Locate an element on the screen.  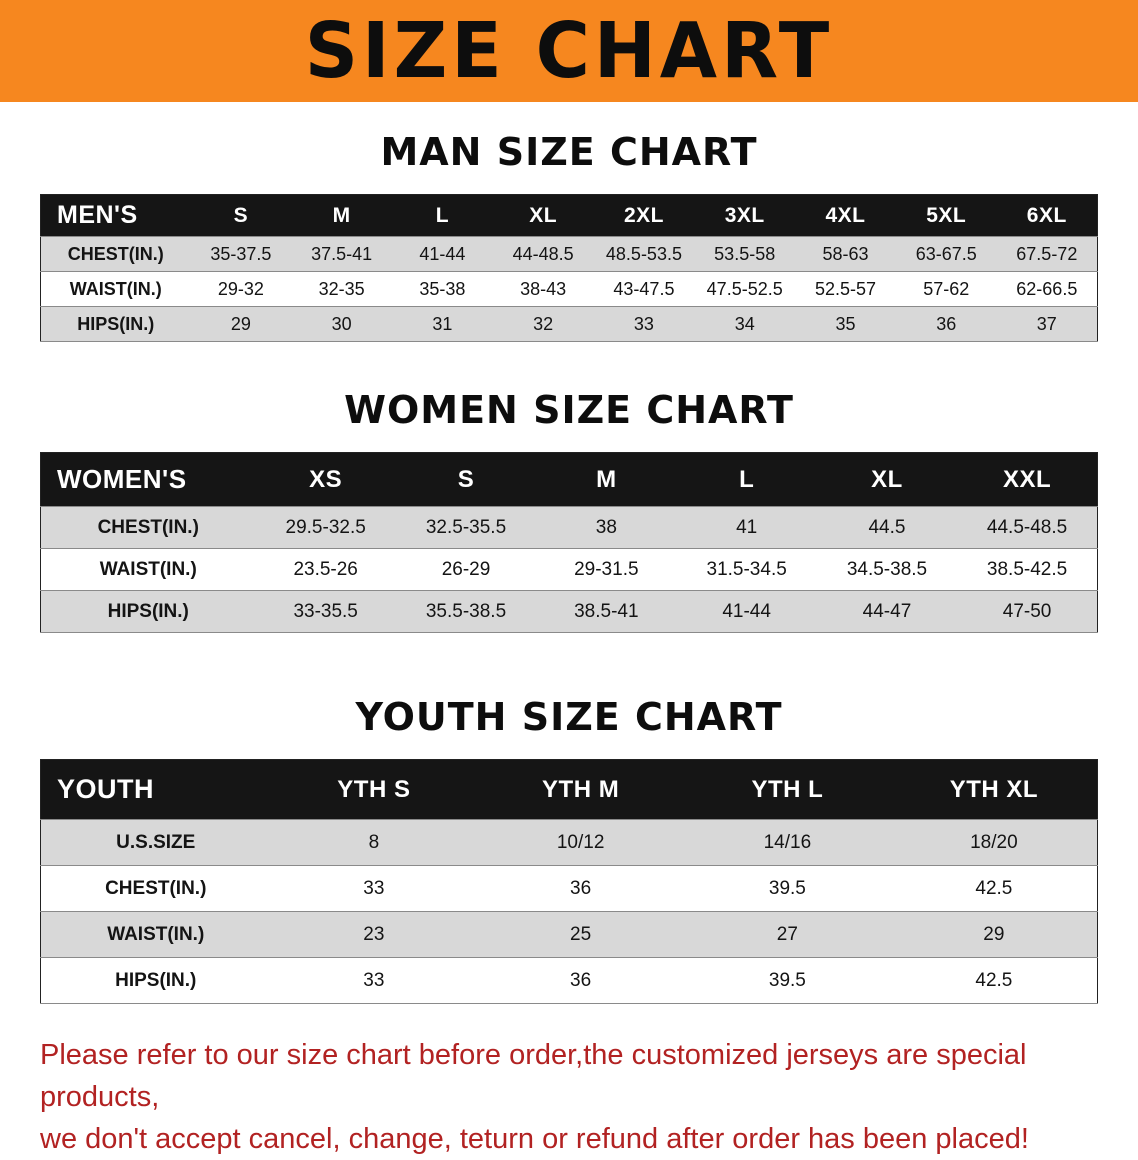
table-cell: 35 is located at coordinates (845, 324).